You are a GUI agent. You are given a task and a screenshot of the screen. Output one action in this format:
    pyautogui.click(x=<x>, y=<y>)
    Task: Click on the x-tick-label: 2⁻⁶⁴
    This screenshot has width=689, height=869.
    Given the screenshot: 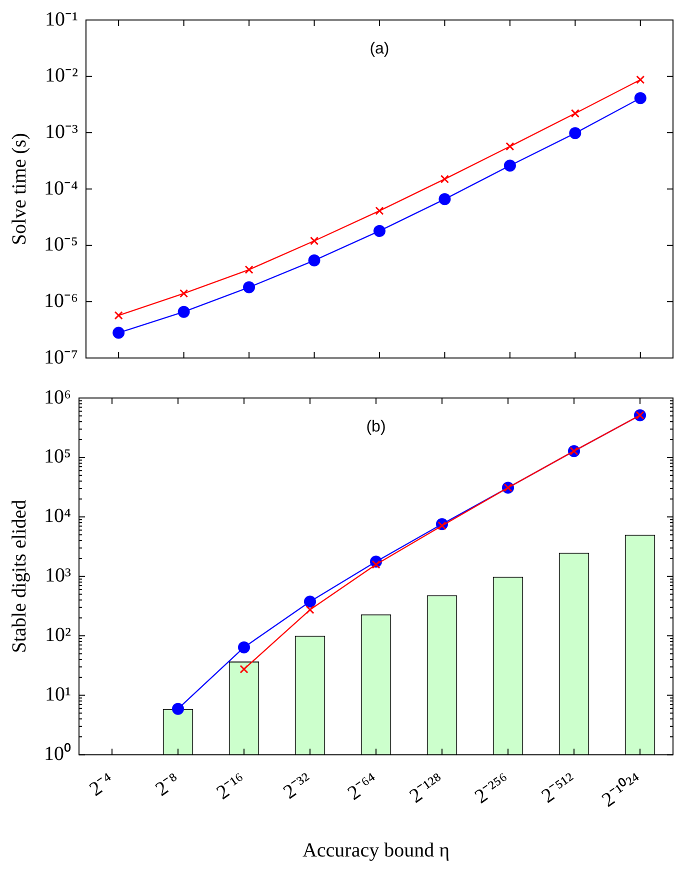 What is the action you would take?
    pyautogui.click(x=363, y=786)
    